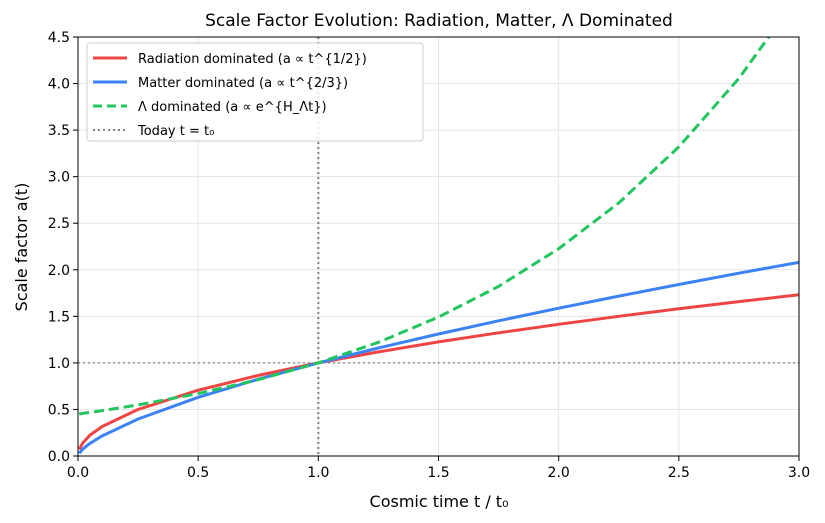  Describe the element at coordinates (21, 247) in the screenshot. I see `y-axis-label: Scale factor a(t)` at that location.